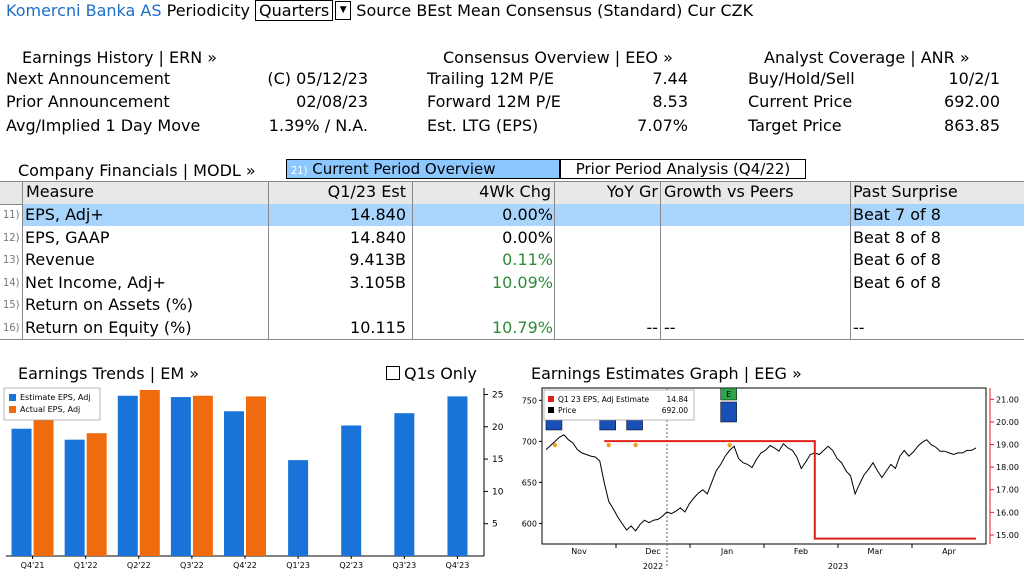 The width and height of the screenshot is (1024, 575). Describe the element at coordinates (50, 409) in the screenshot. I see `legend-label: Actual EPS, Adj` at that location.